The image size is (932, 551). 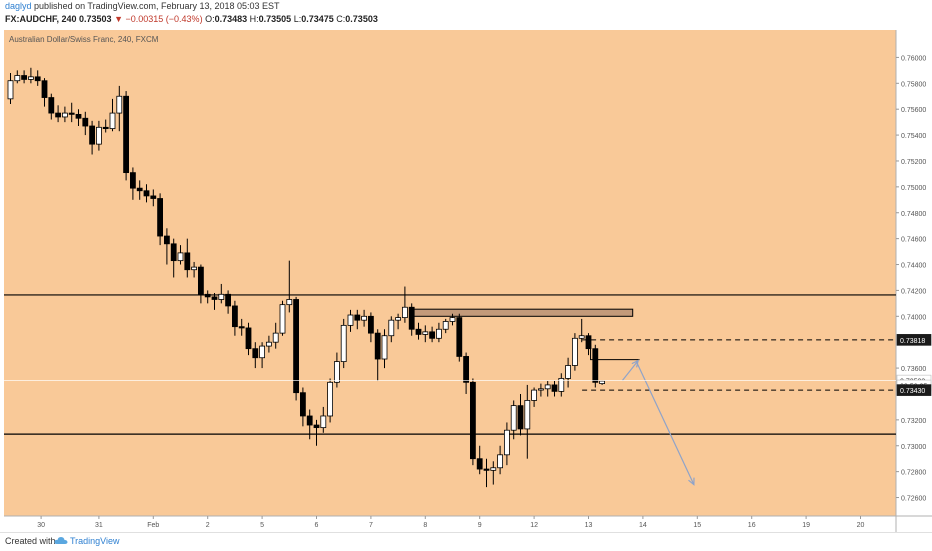 I want to click on price-tick-label: 0.74800, so click(x=913, y=214).